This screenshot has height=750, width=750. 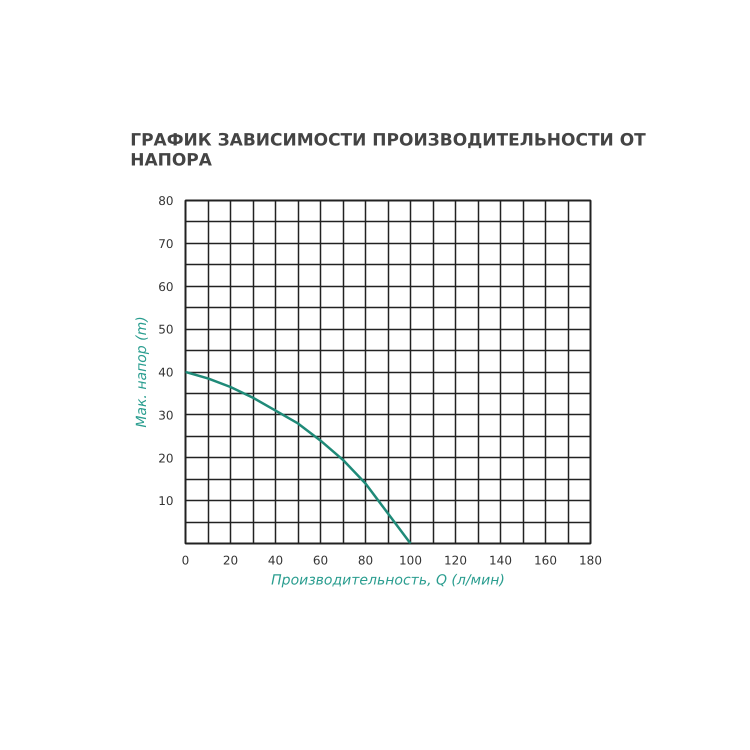 What do you see at coordinates (388, 150) in the screenshot?
I see `chart-title: ГРАФИК ЗАВИСИМОСТИ ПРОИЗВОДИТЕЛЬНОСТИ ОТ НАПОРА` at bounding box center [388, 150].